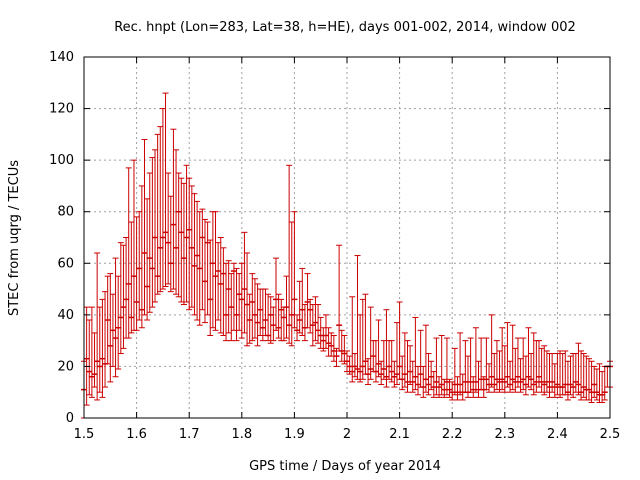 Image resolution: width=640 pixels, height=480 pixels. I want to click on y-tick-label: 80, so click(65, 212).